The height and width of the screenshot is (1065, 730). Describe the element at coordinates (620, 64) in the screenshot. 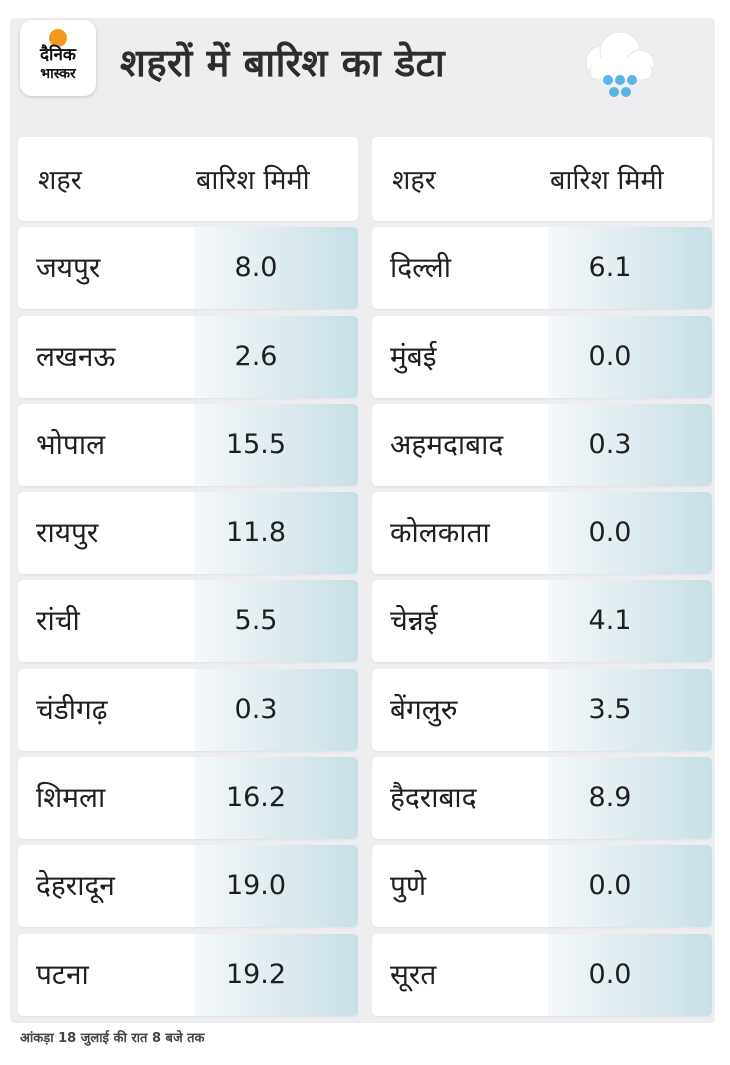

I see `rain-cloud-icon` at that location.